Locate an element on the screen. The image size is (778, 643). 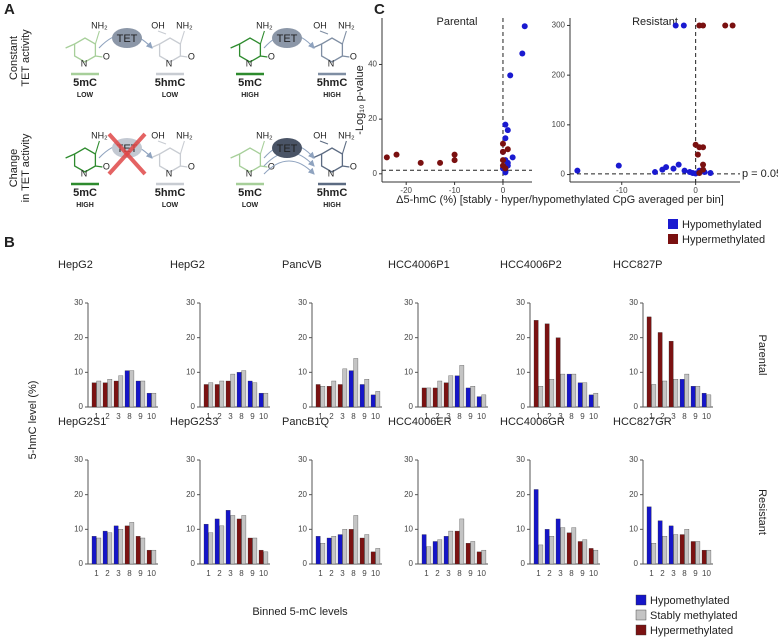
carbonyl is located at coordinates (184, 166).